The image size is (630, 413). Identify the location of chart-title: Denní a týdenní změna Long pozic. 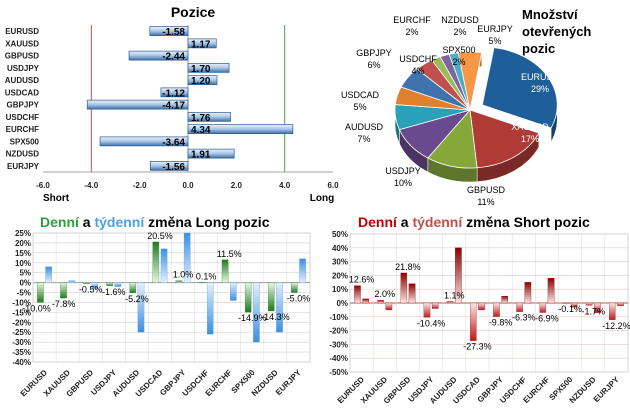
(155, 222).